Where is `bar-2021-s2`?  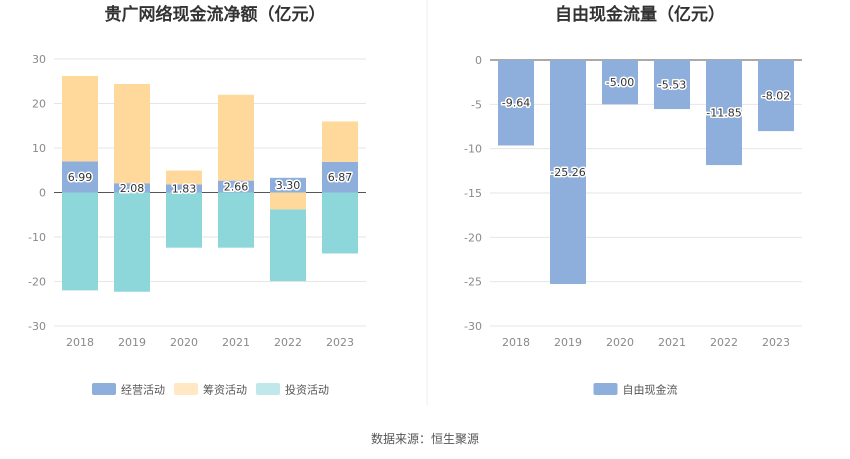
bar-2021-s2 is located at coordinates (236, 220).